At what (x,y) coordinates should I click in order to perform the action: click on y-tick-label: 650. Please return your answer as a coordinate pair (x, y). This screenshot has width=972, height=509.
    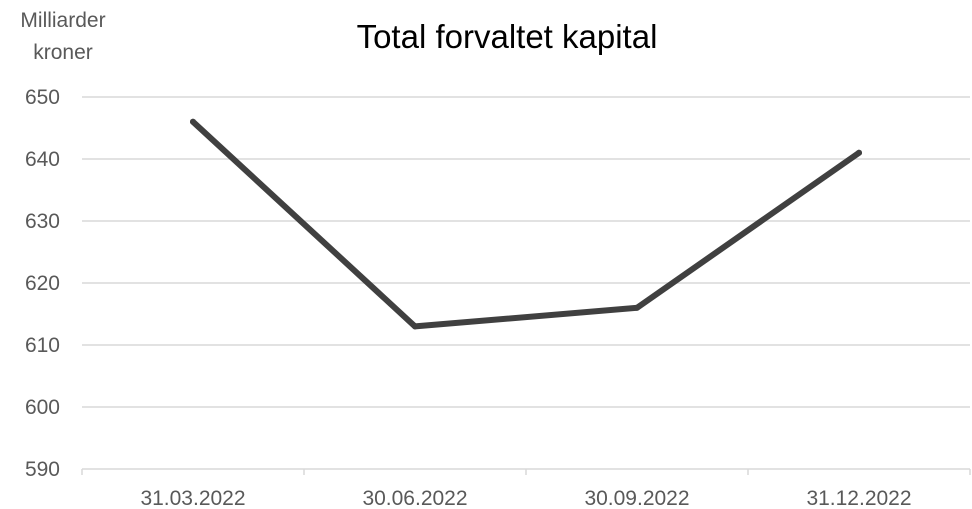
    Looking at the image, I should click on (42, 97).